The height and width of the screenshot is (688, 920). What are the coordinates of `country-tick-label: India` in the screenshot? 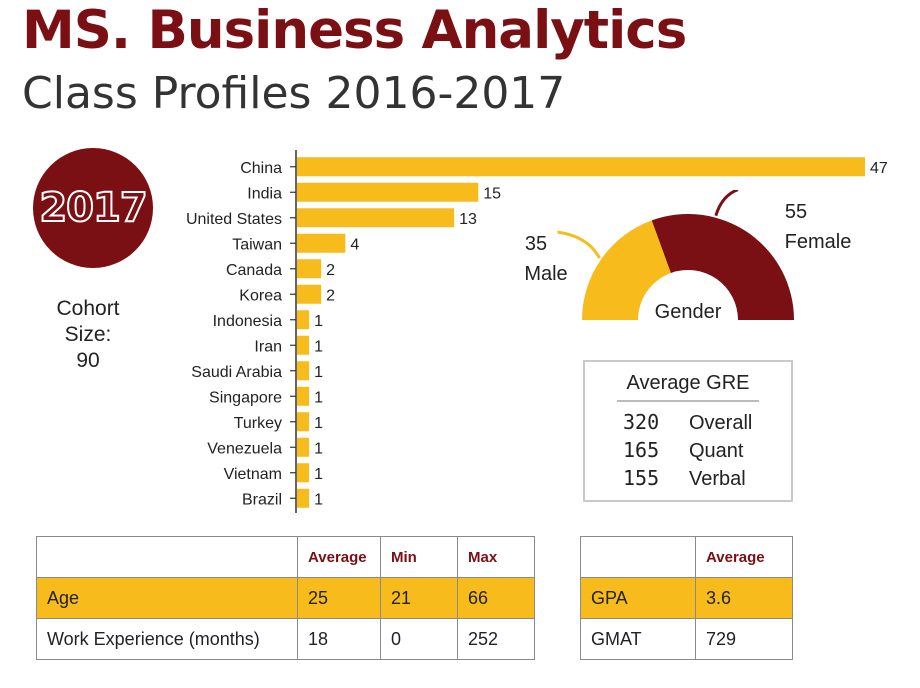 It's located at (264, 193).